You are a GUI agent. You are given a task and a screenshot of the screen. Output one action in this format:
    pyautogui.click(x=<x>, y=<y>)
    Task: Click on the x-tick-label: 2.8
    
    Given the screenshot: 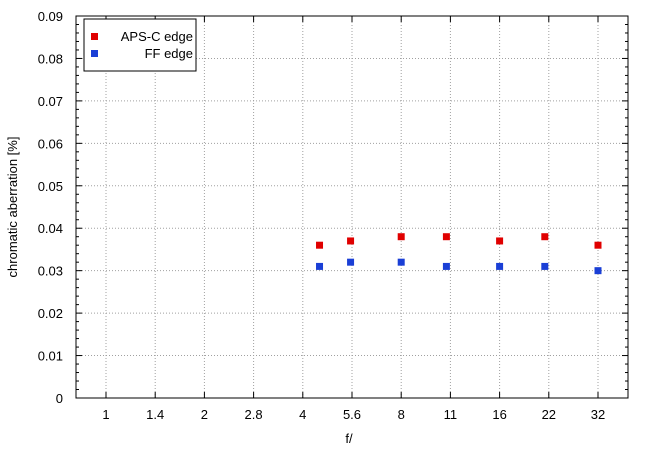 What is the action you would take?
    pyautogui.click(x=254, y=414)
    